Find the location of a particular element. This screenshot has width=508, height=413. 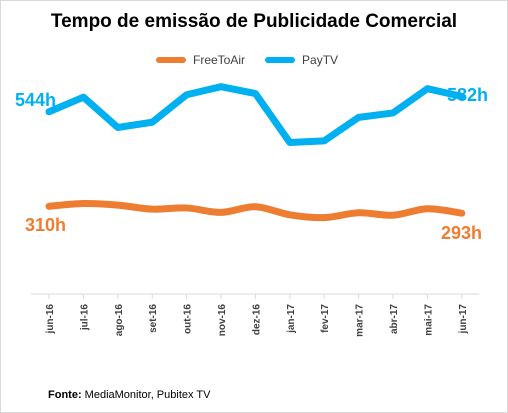

series-line-paytv is located at coordinates (255, 114).